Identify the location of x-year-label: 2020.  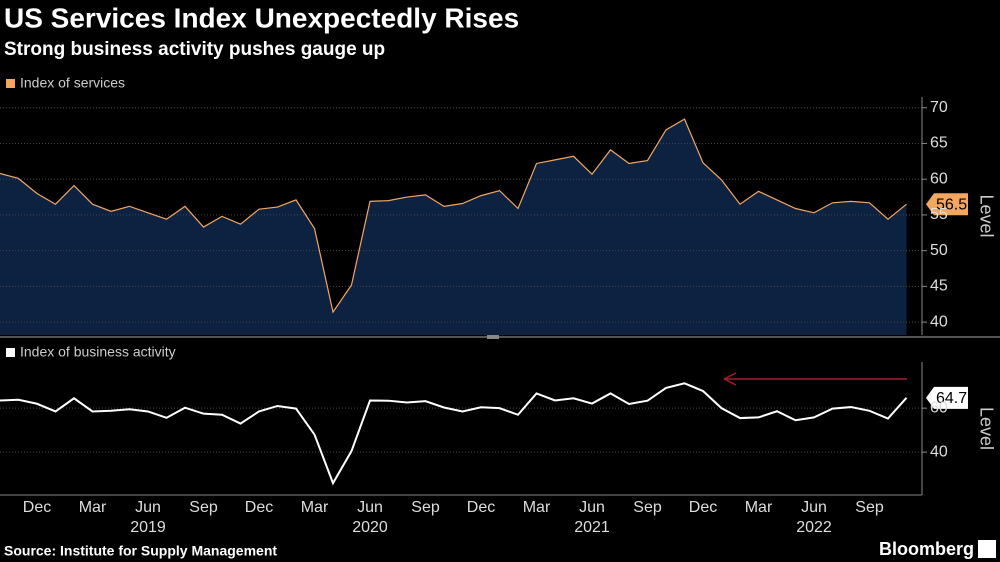
(370, 527).